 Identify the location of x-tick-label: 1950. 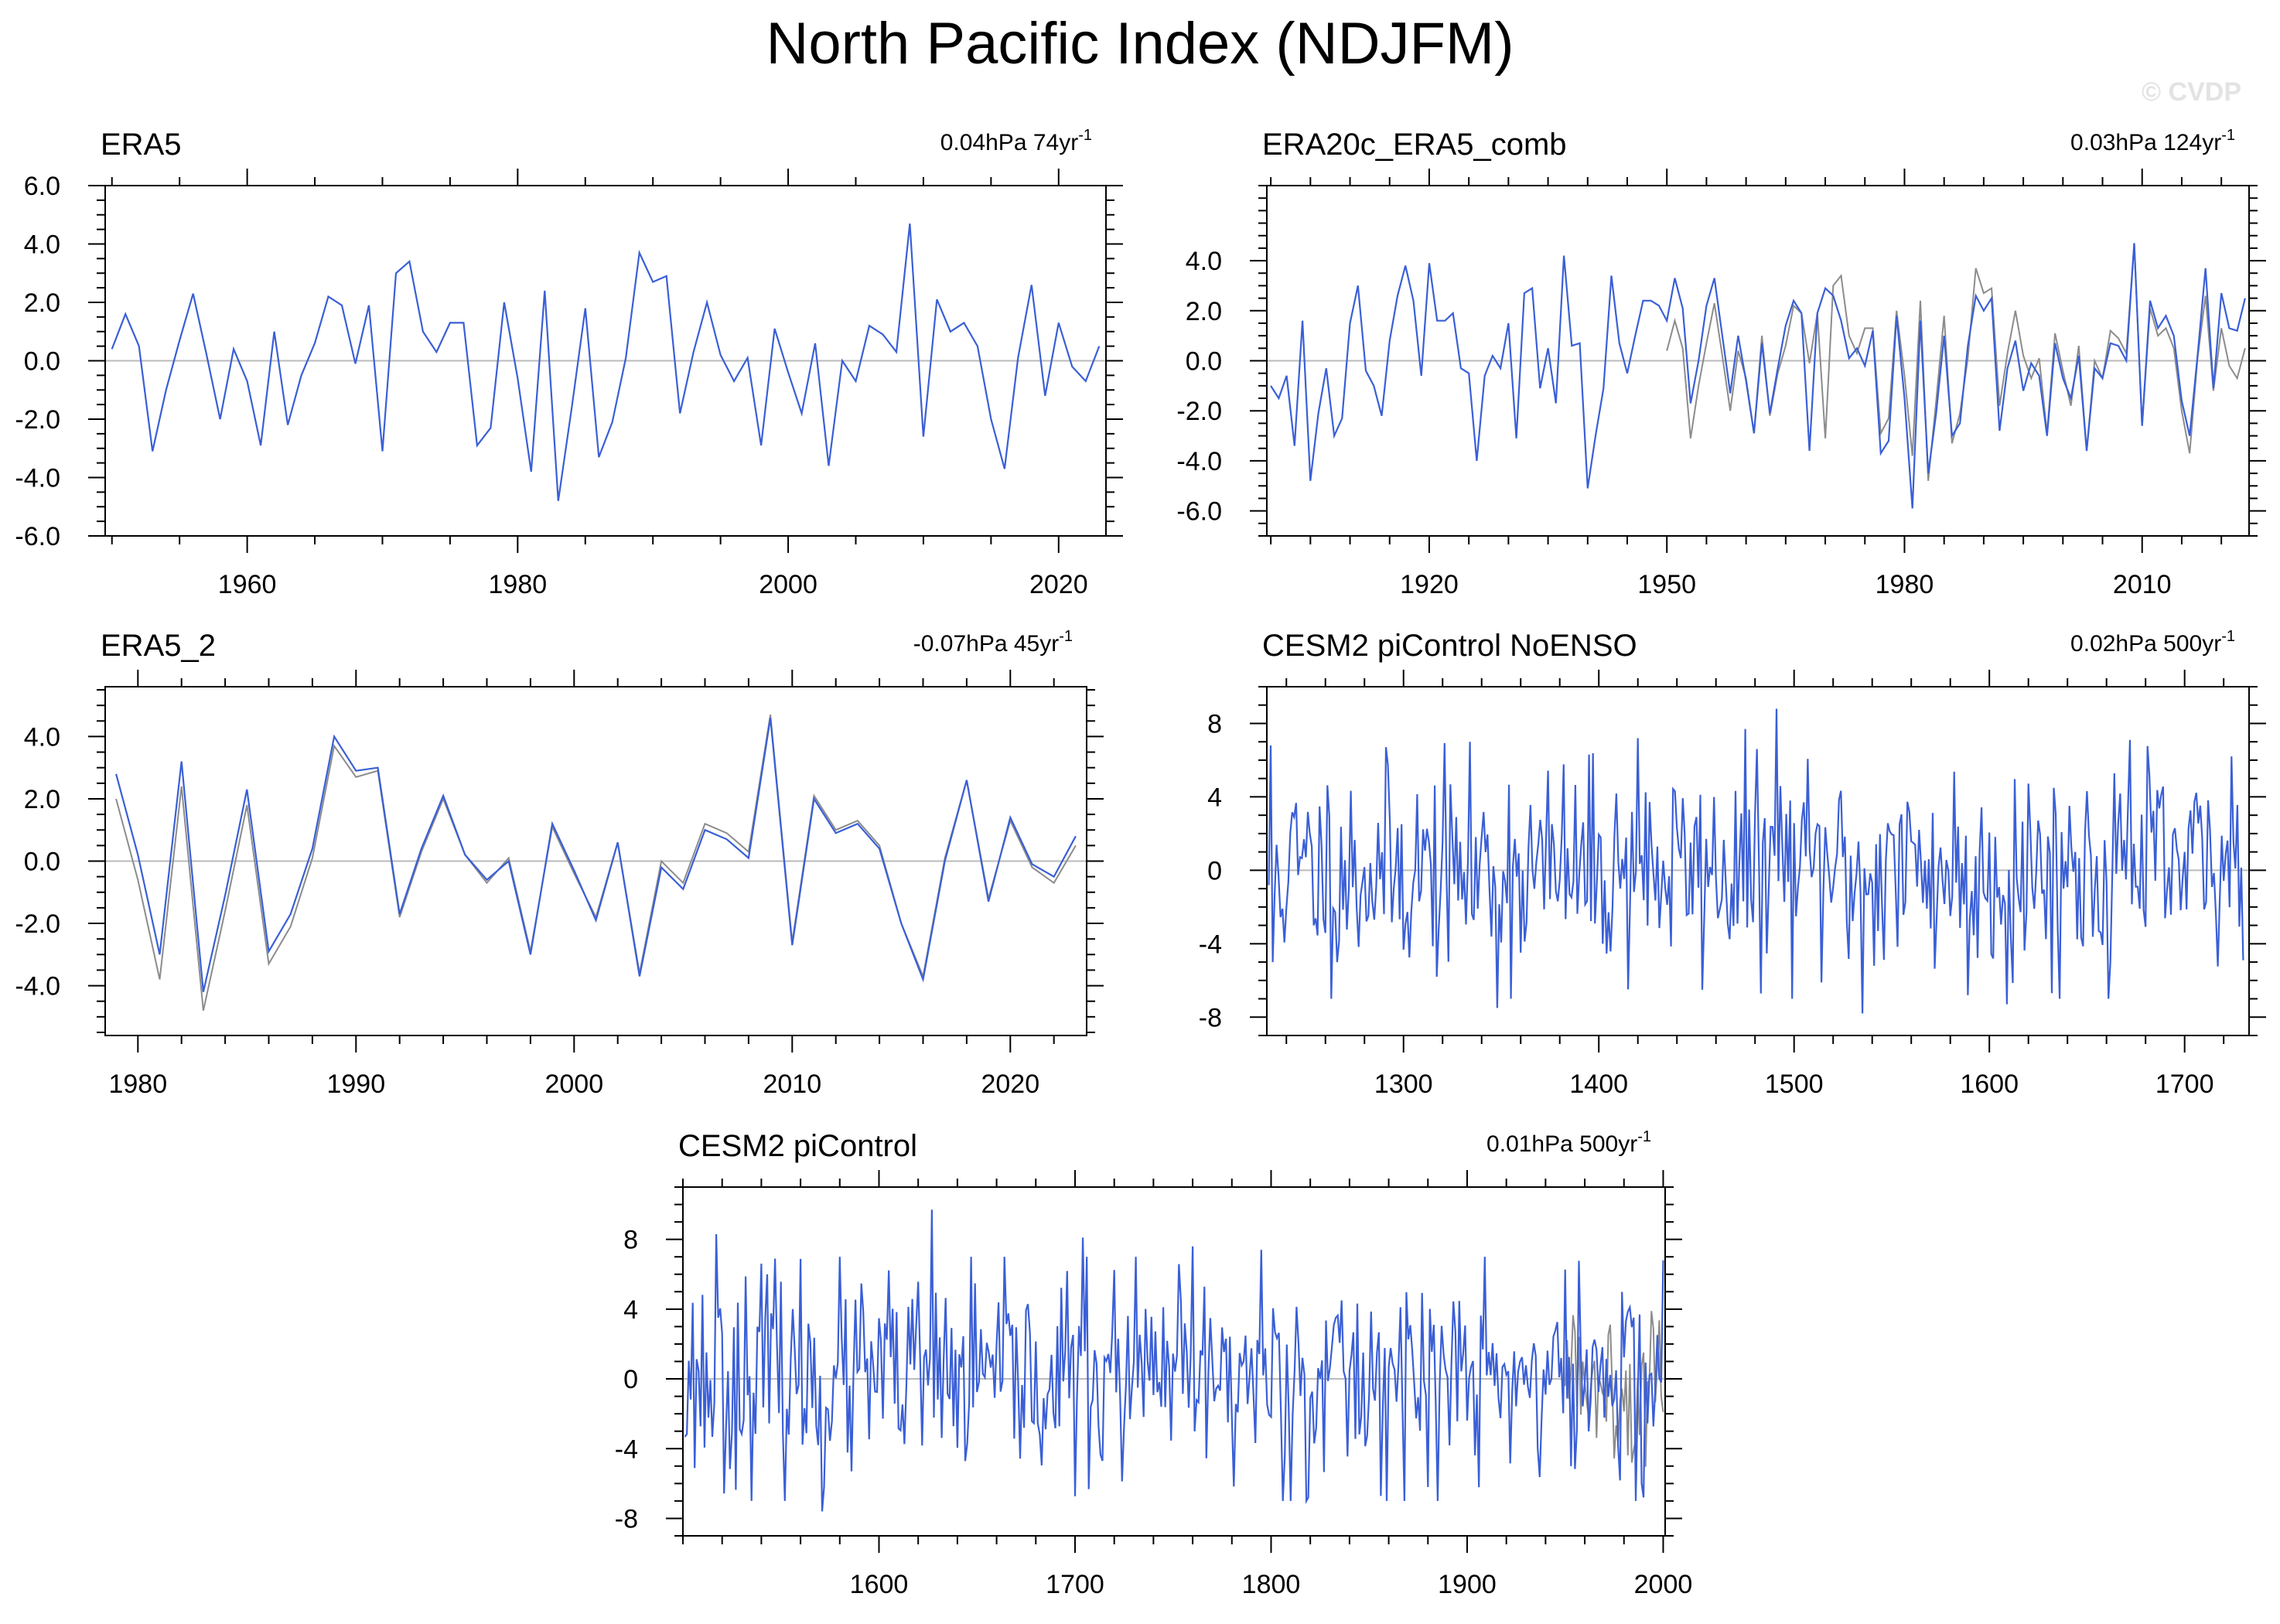
(1666, 584).